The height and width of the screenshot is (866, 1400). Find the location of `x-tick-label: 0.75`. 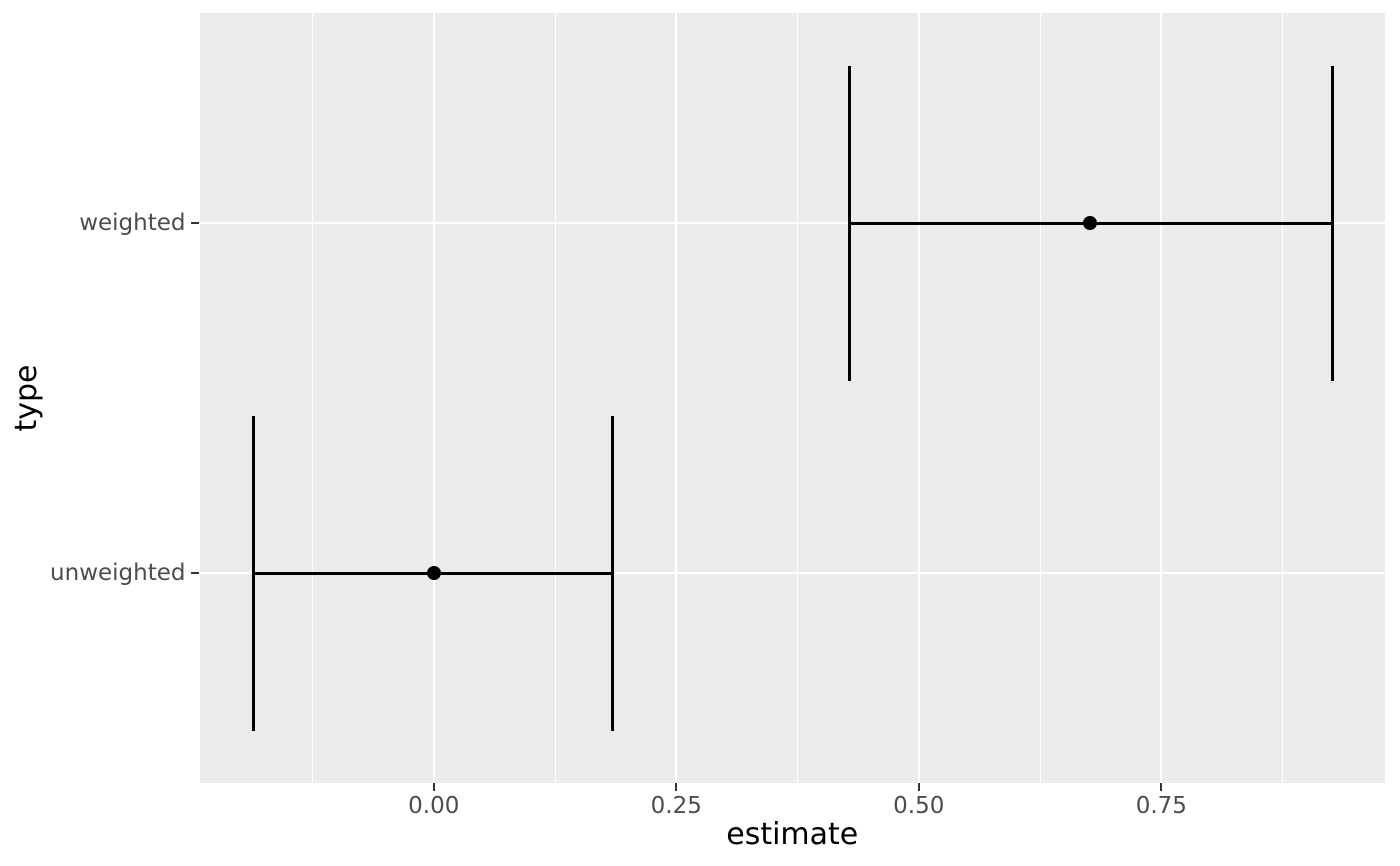

x-tick-label: 0.75 is located at coordinates (1161, 806).